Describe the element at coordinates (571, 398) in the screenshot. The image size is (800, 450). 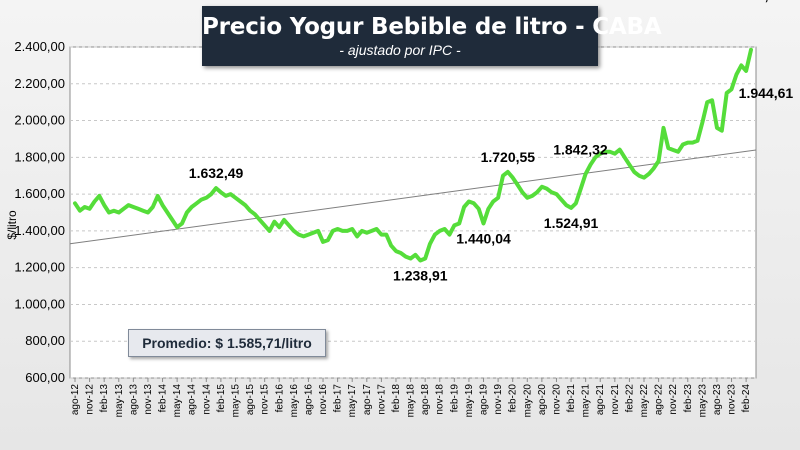
I see `x-tick-label: feb-21` at that location.